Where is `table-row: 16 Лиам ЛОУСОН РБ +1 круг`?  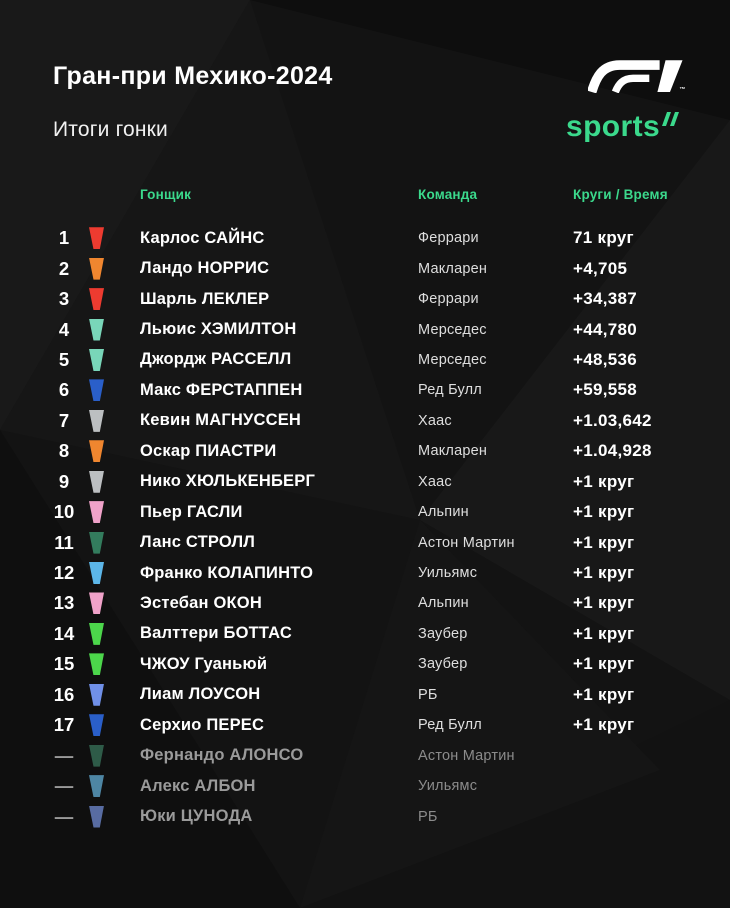 table-row: 16 Лиам ЛОУСОН РБ +1 круг is located at coordinates (365, 695).